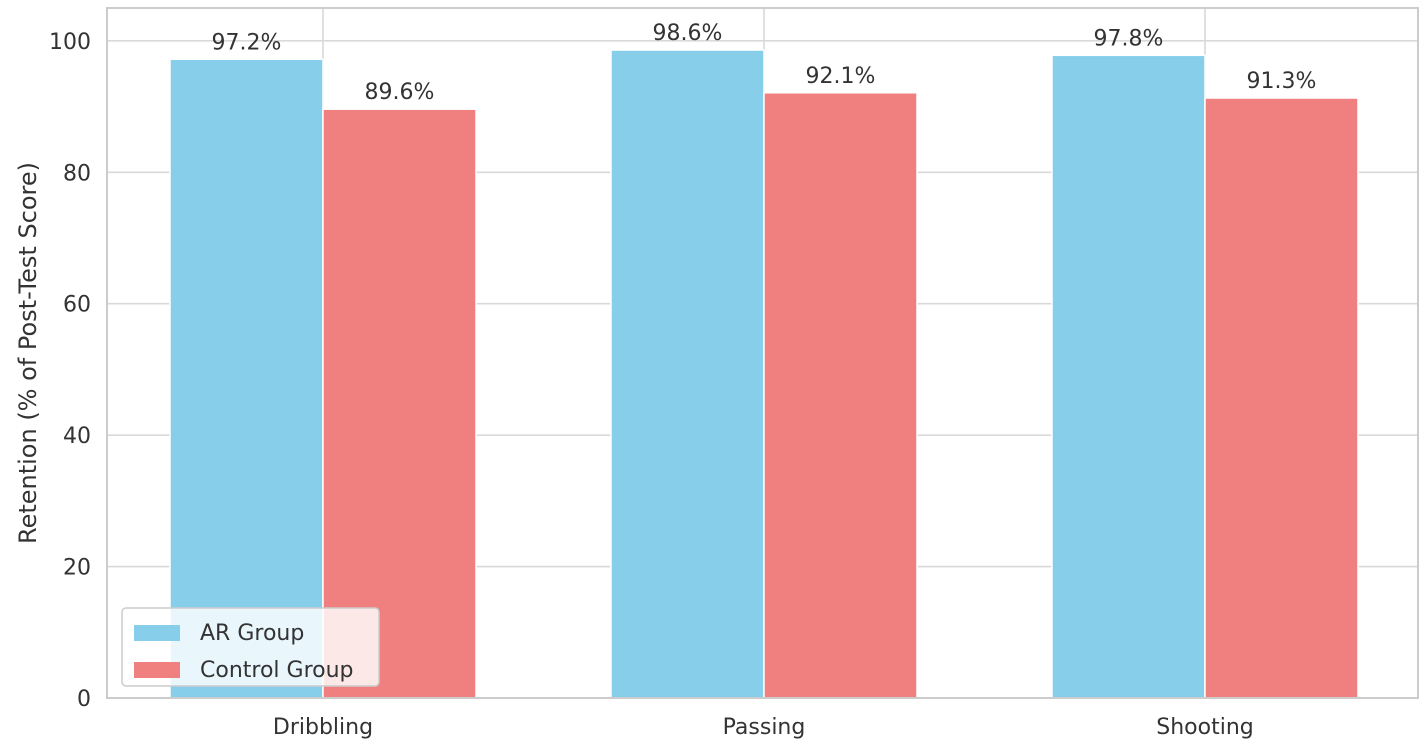 This screenshot has height=747, width=1425. What do you see at coordinates (77, 436) in the screenshot?
I see `y-tick-label: 40` at bounding box center [77, 436].